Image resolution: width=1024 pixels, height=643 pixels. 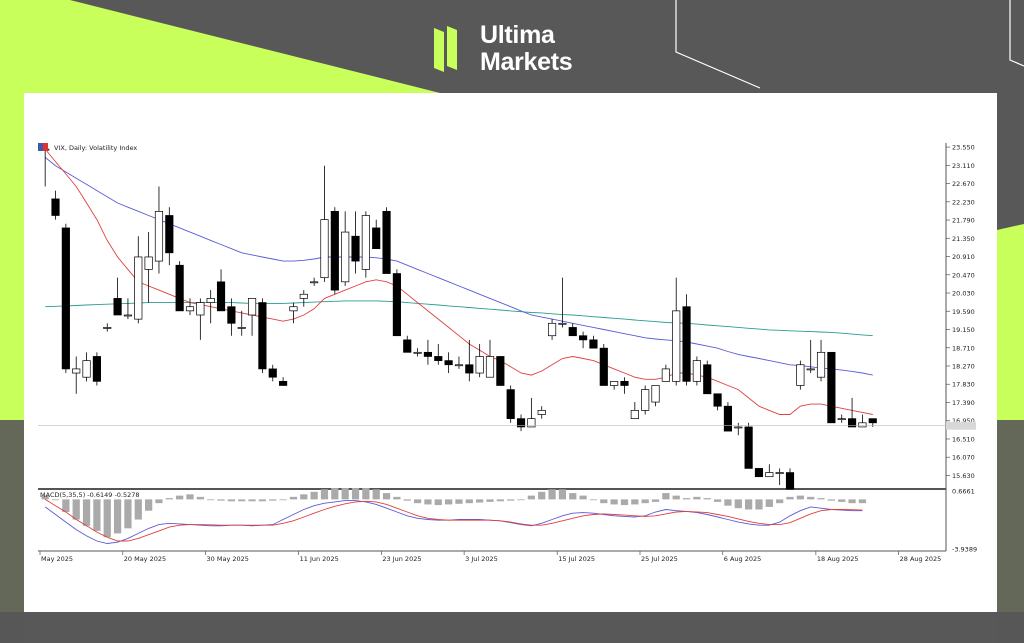 I want to click on price-tick-label: 18.710, so click(x=963, y=348).